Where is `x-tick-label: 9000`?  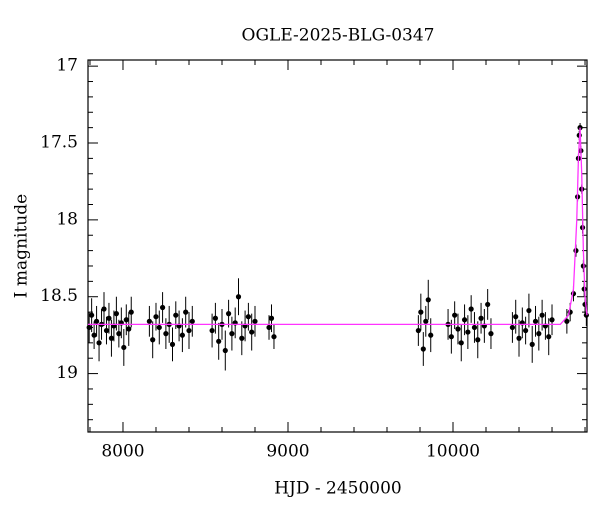
x-tick-label: 9000 is located at coordinates (287, 452).